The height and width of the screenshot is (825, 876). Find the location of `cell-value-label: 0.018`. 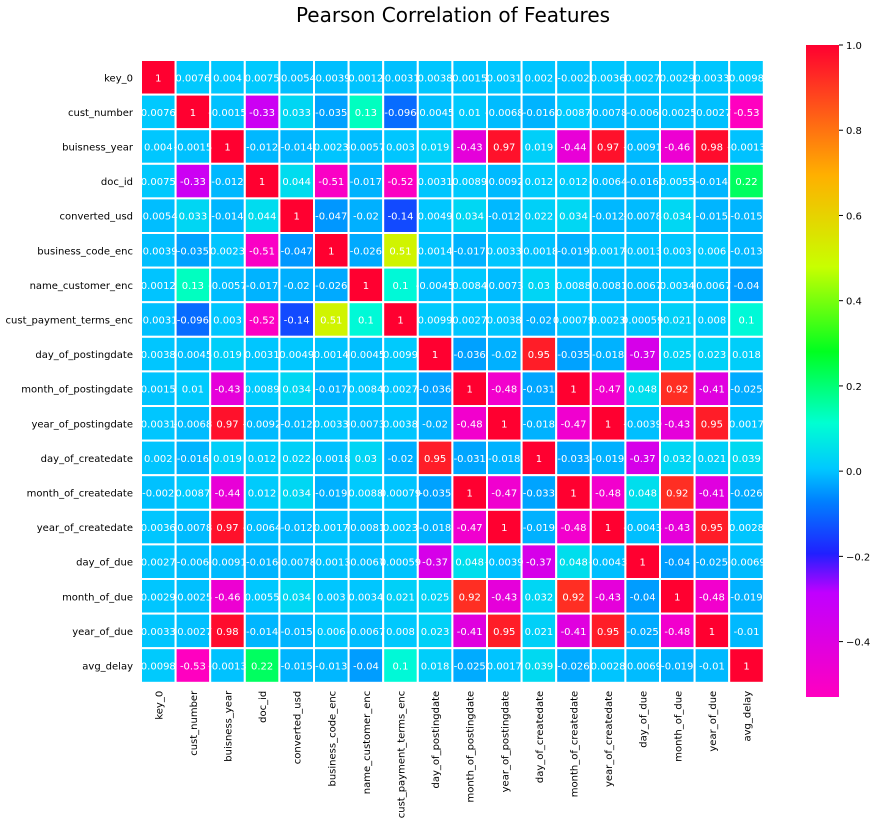

cell-value-label: 0.018 is located at coordinates (746, 355).